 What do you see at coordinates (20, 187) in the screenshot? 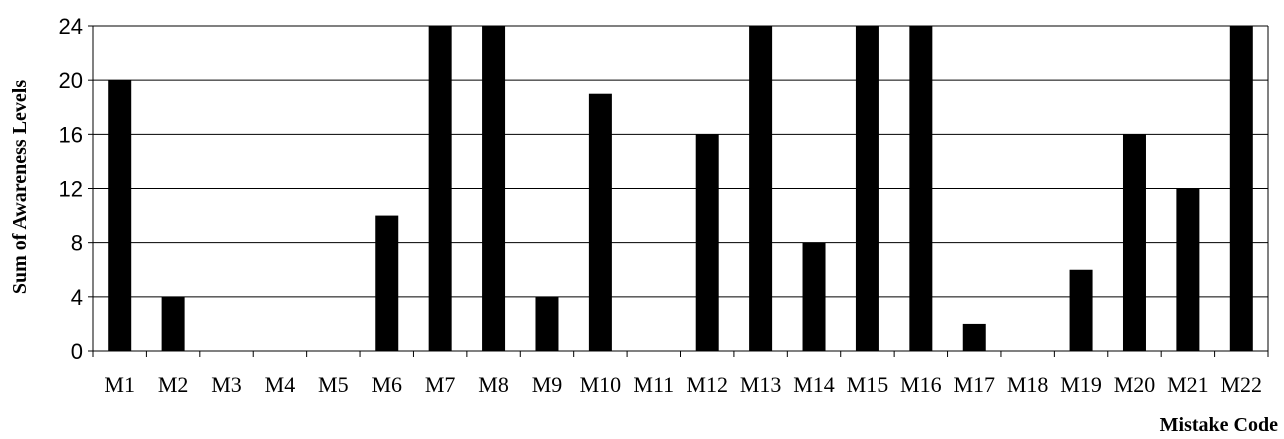
I see `y-axis-label: Sum of Awareness Levels` at bounding box center [20, 187].